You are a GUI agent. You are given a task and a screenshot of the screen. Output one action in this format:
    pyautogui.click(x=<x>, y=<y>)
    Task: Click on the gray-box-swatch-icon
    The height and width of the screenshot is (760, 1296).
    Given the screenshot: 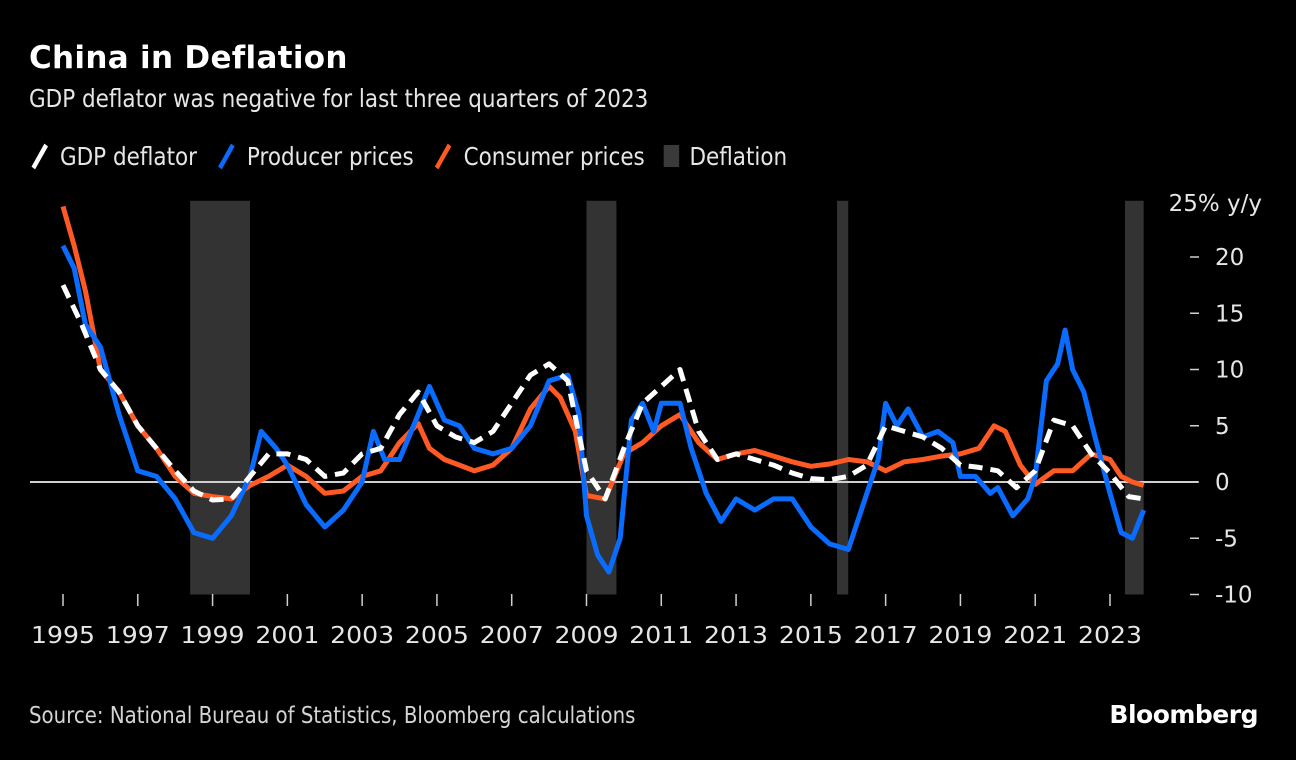 What is the action you would take?
    pyautogui.click(x=671, y=156)
    